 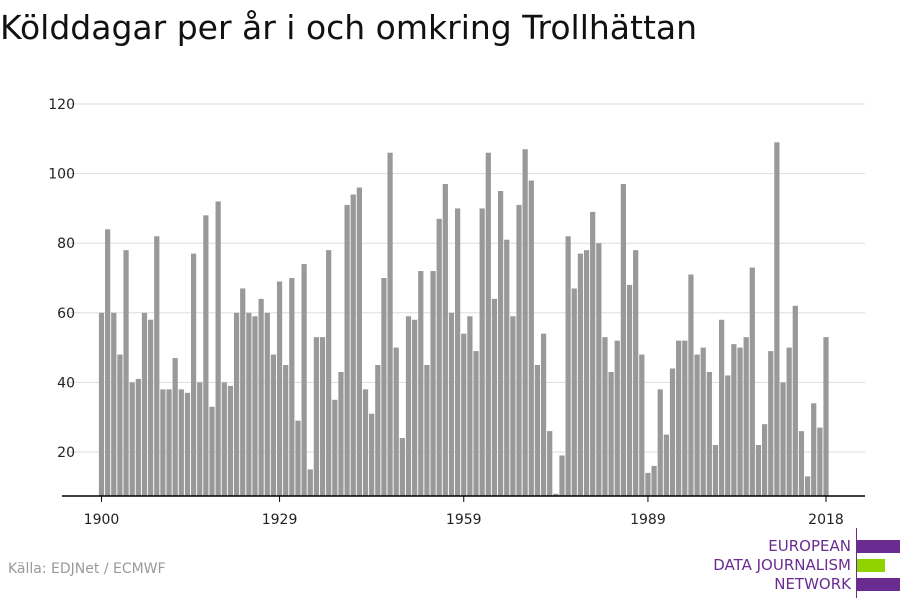 I want to click on bar-1978, so click(x=580, y=374).